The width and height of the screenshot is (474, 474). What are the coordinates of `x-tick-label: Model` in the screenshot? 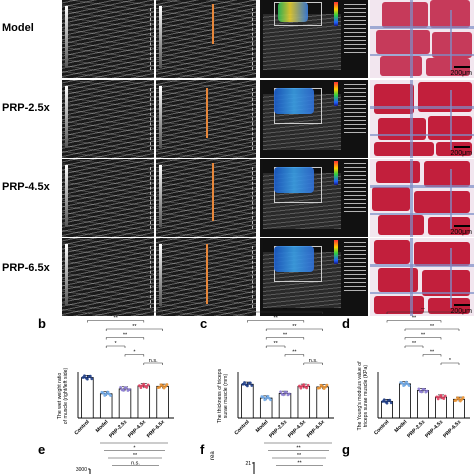 It's located at (262, 426).